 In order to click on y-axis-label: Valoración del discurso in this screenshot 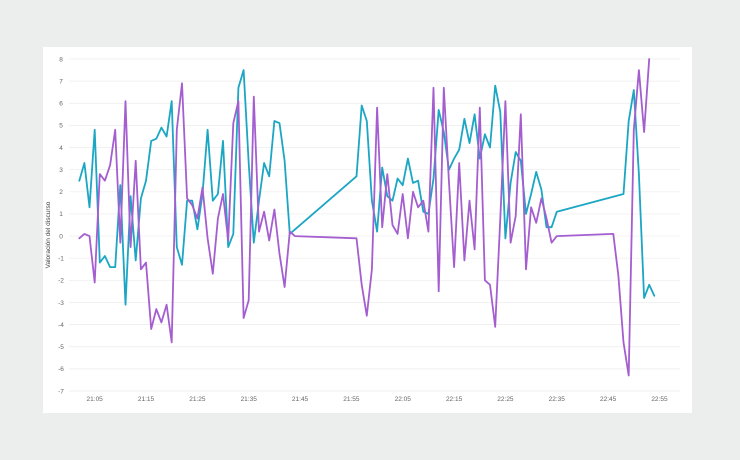, I will do `click(48, 234)`.